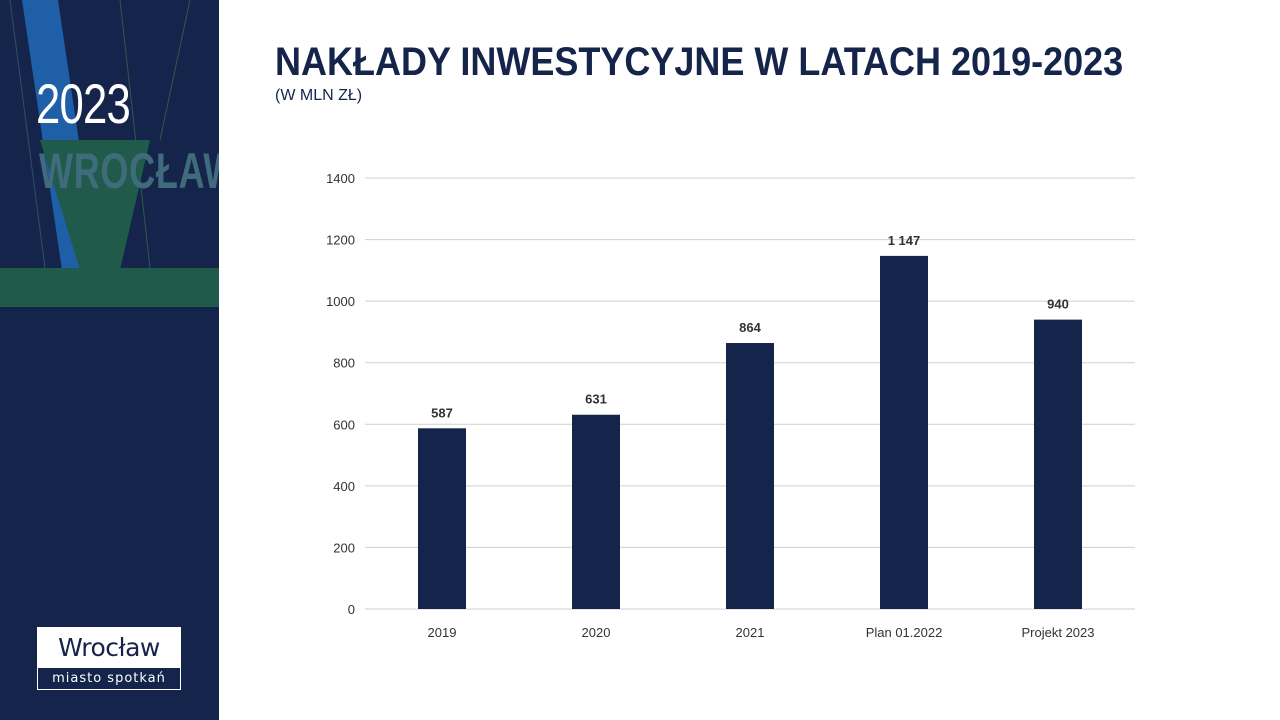 This screenshot has width=1280, height=720. I want to click on y-tick-label: 1200, so click(340, 240).